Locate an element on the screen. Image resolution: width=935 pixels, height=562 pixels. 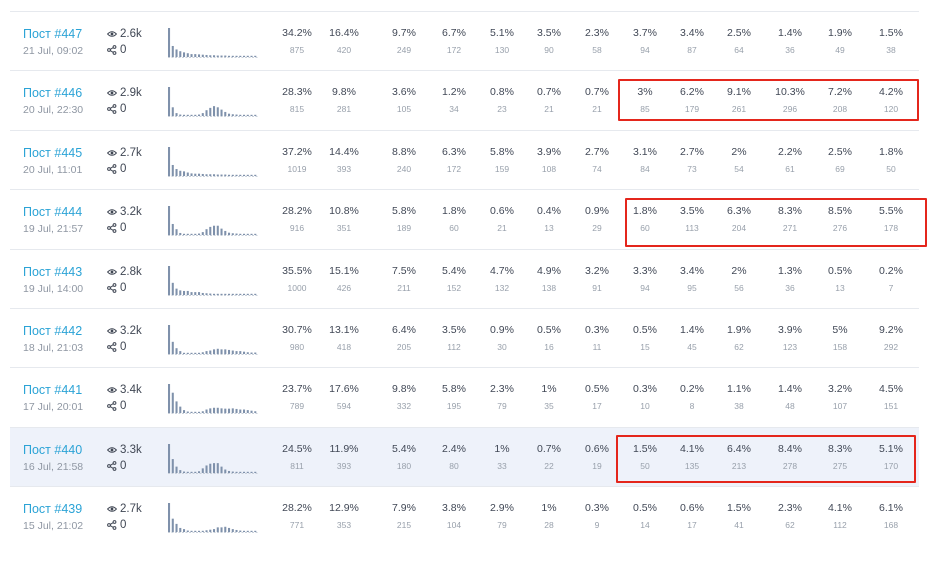
retention-count: 170 is located at coordinates (891, 465).